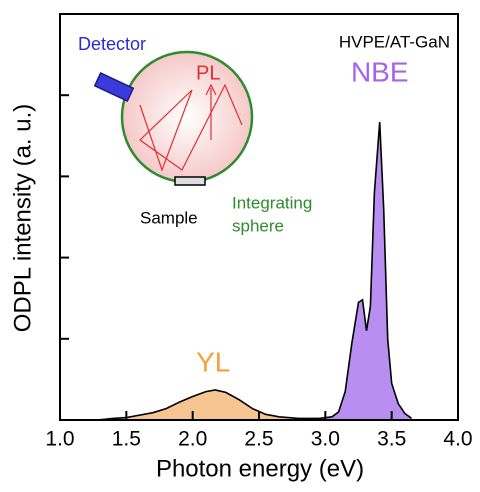 This screenshot has width=480, height=492. I want to click on x-tick-label: 4.0, so click(457, 439).